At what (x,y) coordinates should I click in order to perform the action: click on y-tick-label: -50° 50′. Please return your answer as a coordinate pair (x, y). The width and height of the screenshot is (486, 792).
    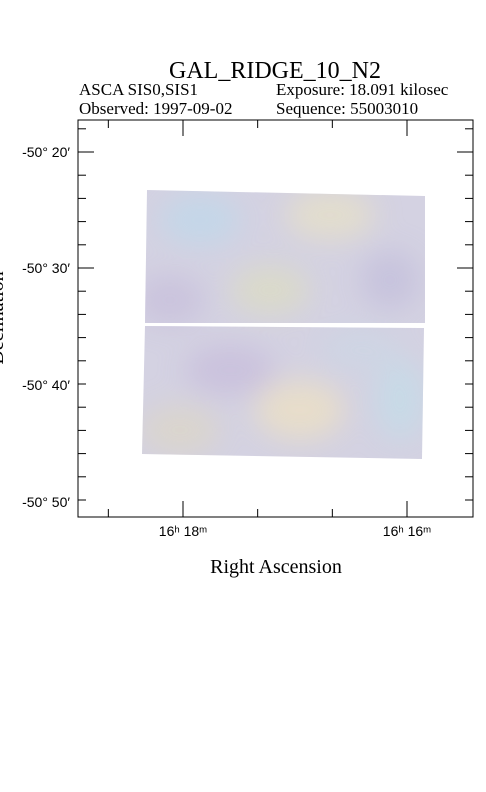
    Looking at the image, I should click on (46, 502).